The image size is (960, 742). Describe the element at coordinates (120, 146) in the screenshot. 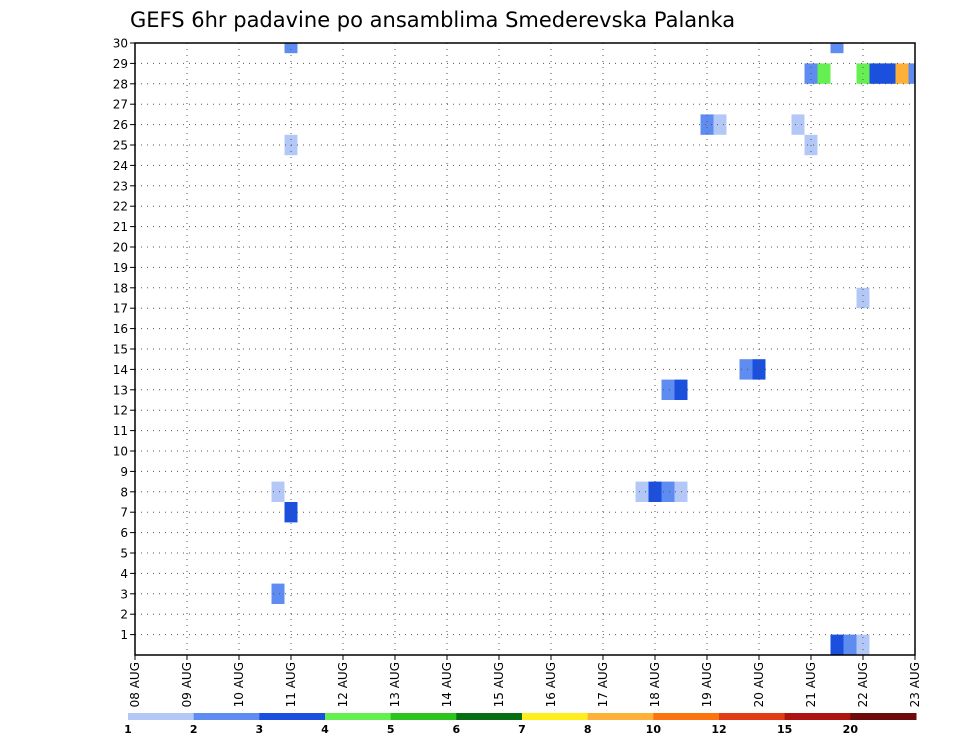

I see `y-tick-label-25: 25` at that location.